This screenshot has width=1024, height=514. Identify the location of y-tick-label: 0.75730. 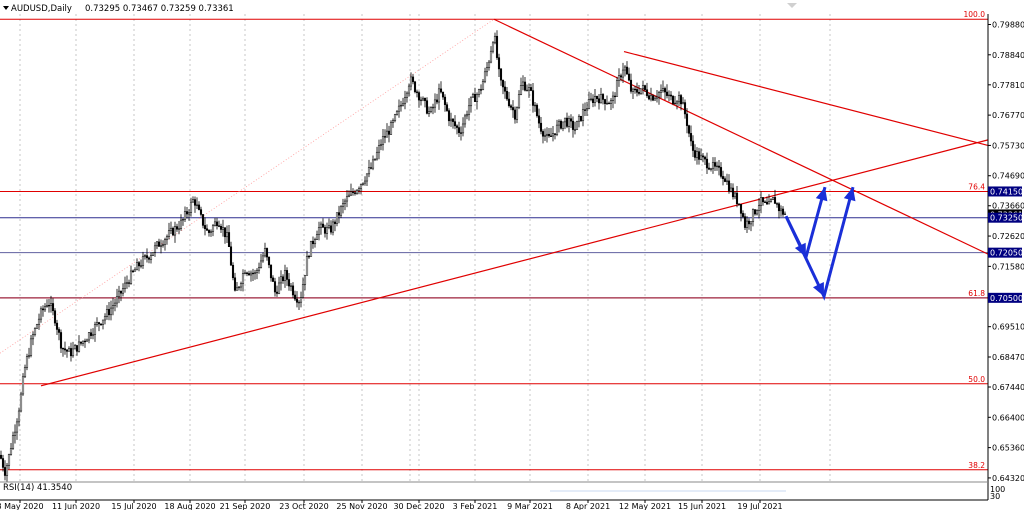
(1008, 145).